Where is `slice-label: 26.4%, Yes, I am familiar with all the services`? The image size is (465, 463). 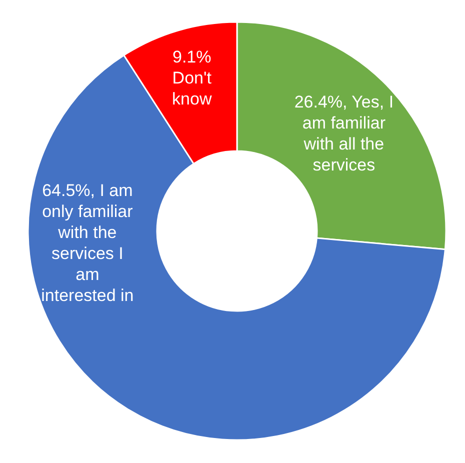 slice-label: 26.4%, Yes, I am familiar with all the services is located at coordinates (344, 133).